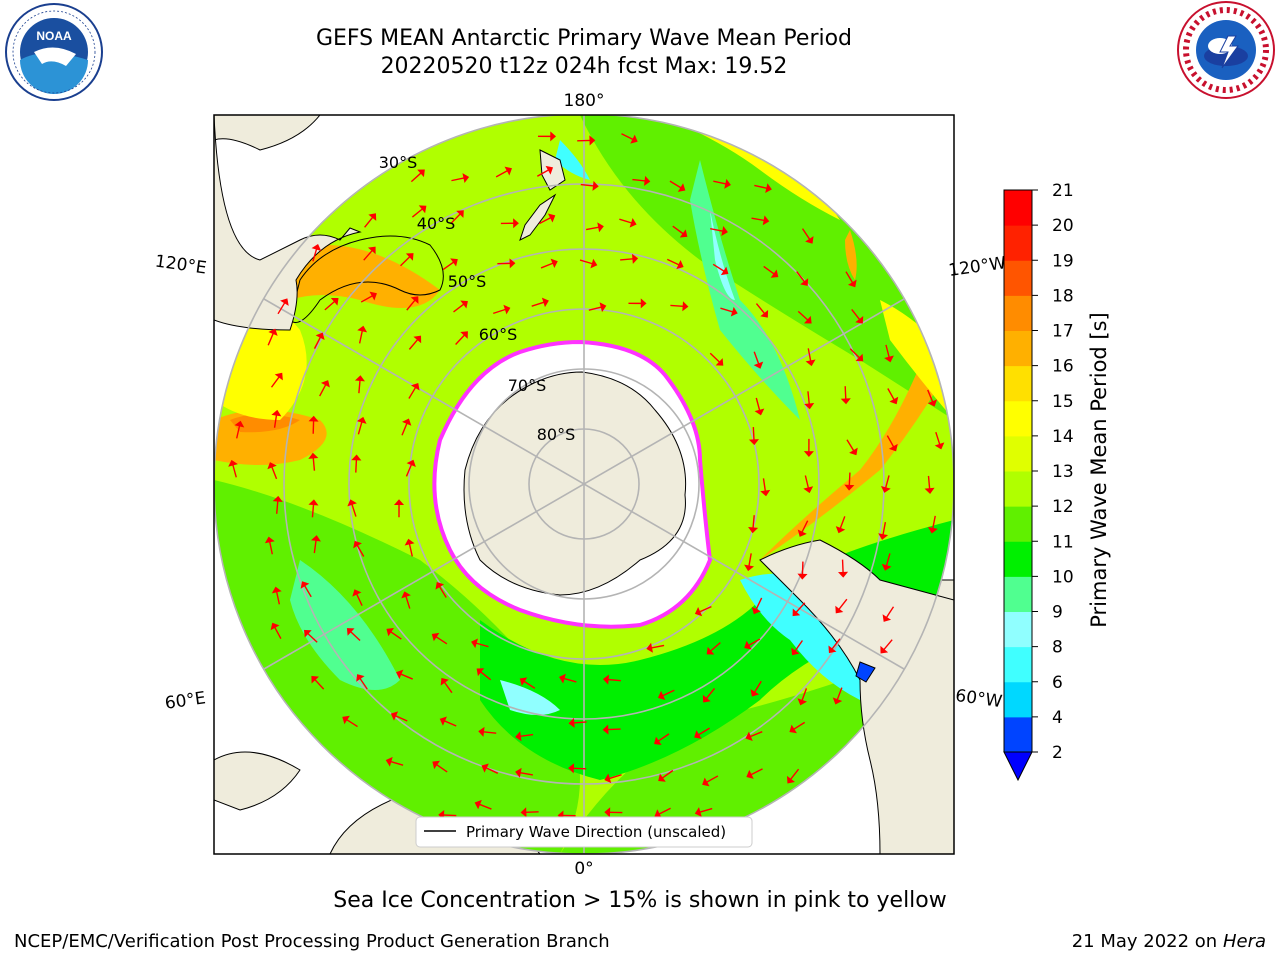 The image size is (1280, 960). I want to click on colorbar-label: Primary Wave Mean Period [s], so click(1099, 470).